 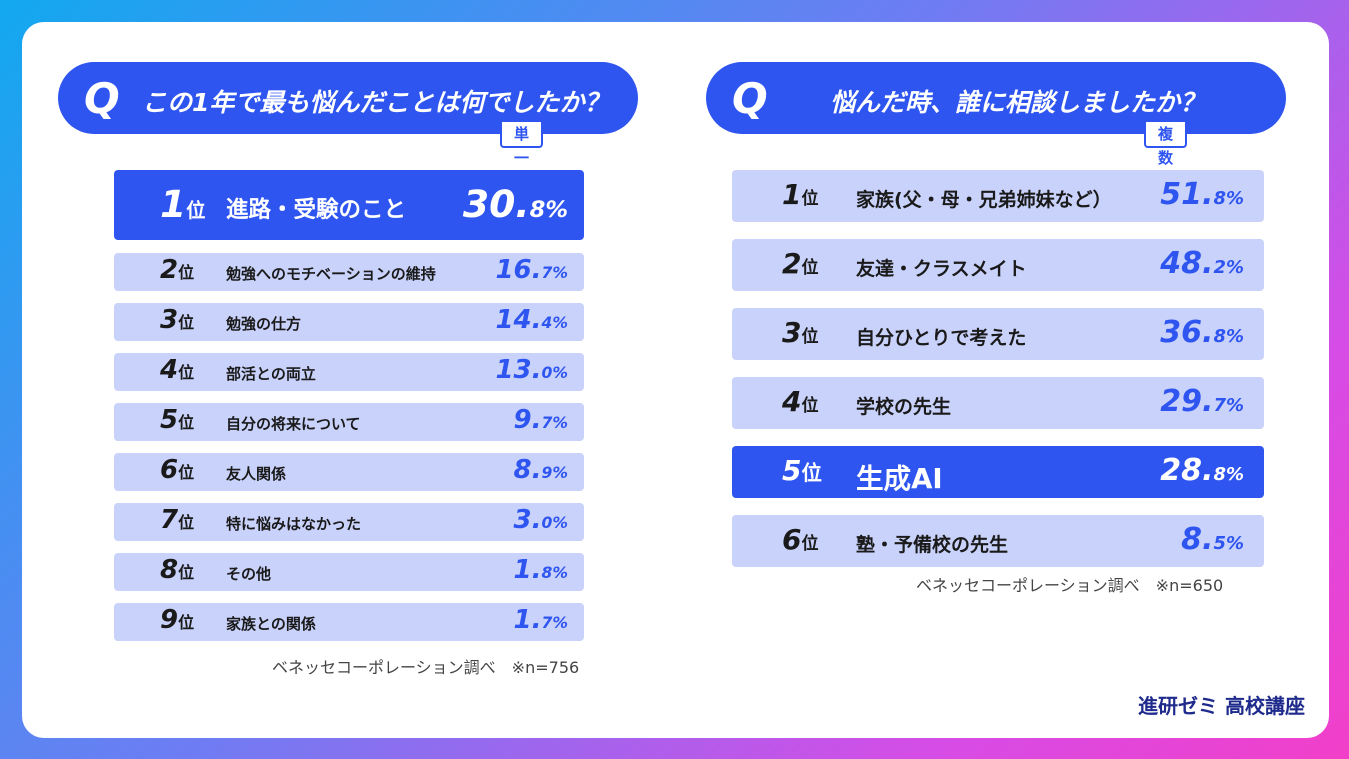 I want to click on rank-label: 7位, so click(x=177, y=520).